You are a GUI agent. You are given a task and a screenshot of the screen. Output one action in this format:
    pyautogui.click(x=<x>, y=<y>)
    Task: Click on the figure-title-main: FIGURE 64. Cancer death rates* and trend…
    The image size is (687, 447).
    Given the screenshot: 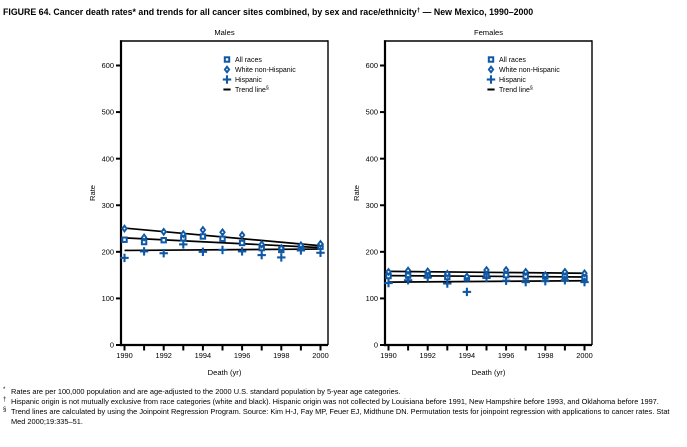 What is the action you would take?
    pyautogui.click(x=210, y=12)
    